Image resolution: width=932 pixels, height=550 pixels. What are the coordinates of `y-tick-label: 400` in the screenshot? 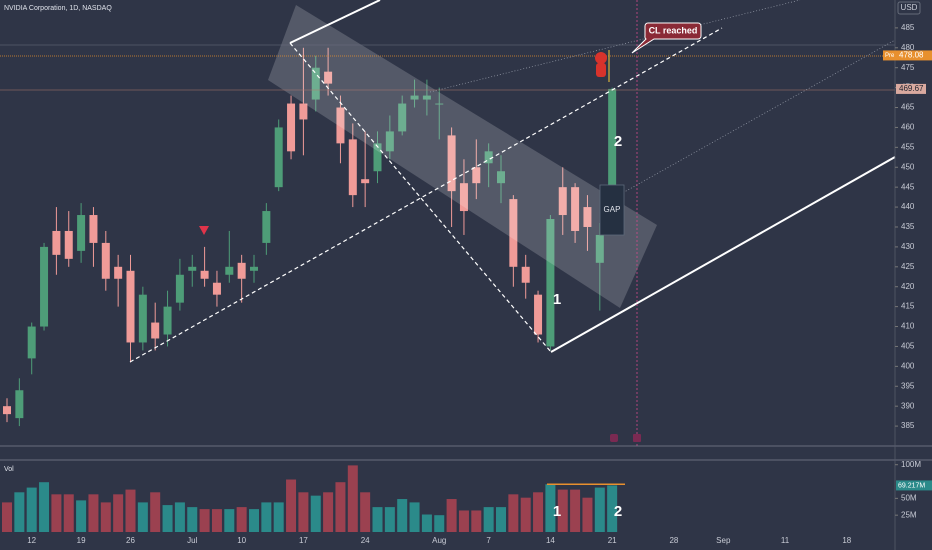 It's located at (908, 365).